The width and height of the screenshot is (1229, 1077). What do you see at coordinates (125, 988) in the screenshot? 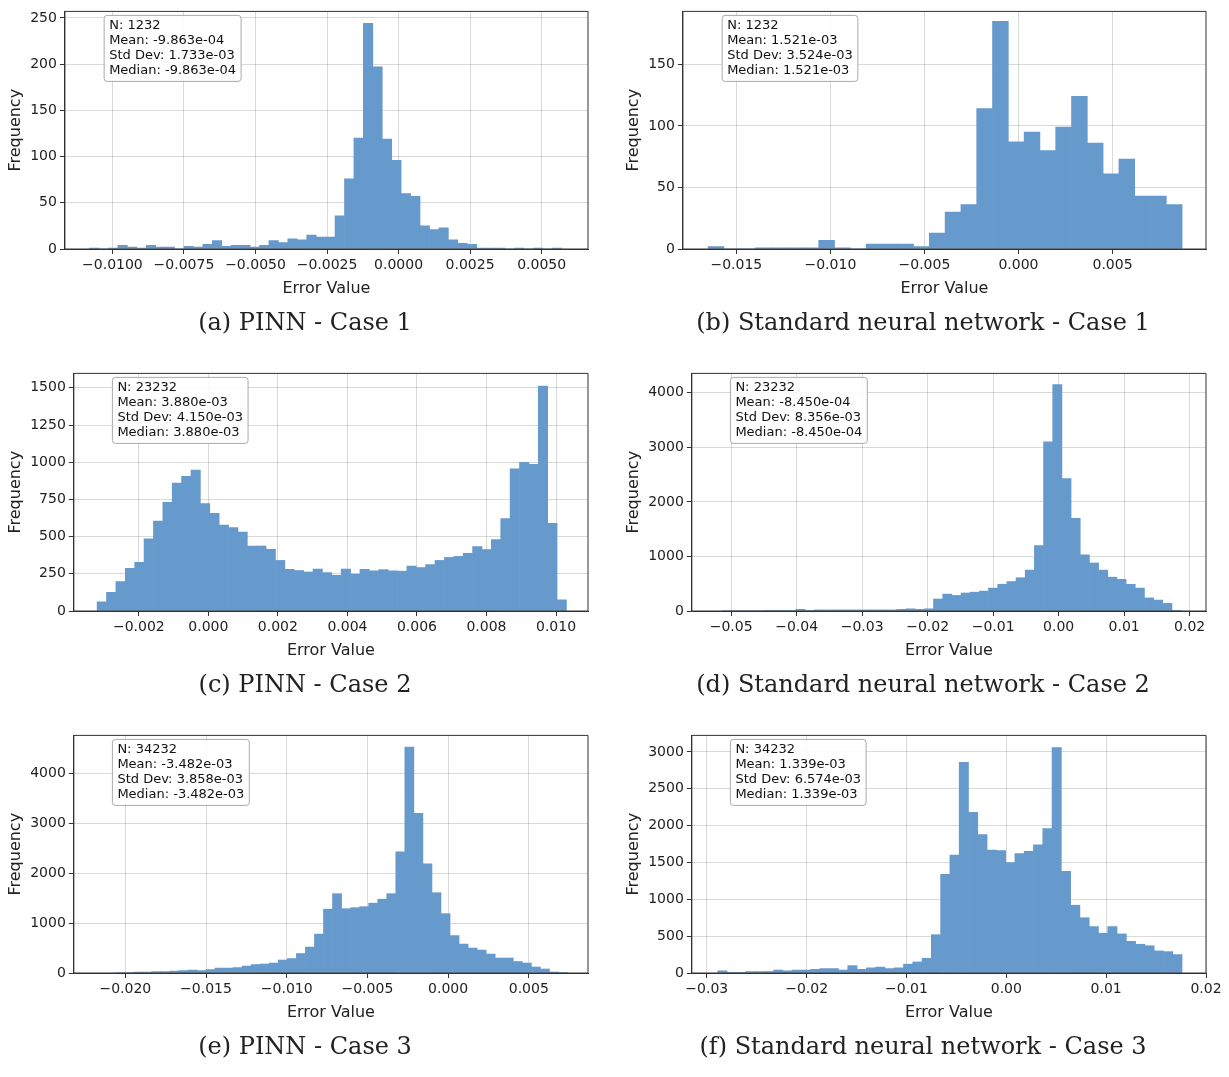
I see `x-tick-label: −0.020` at bounding box center [125, 988].